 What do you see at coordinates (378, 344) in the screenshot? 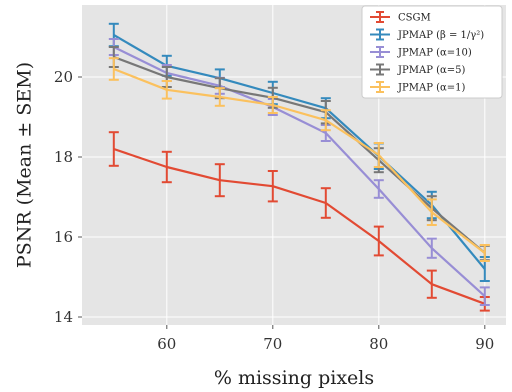
I see `x-tick-label: 80` at bounding box center [378, 344].